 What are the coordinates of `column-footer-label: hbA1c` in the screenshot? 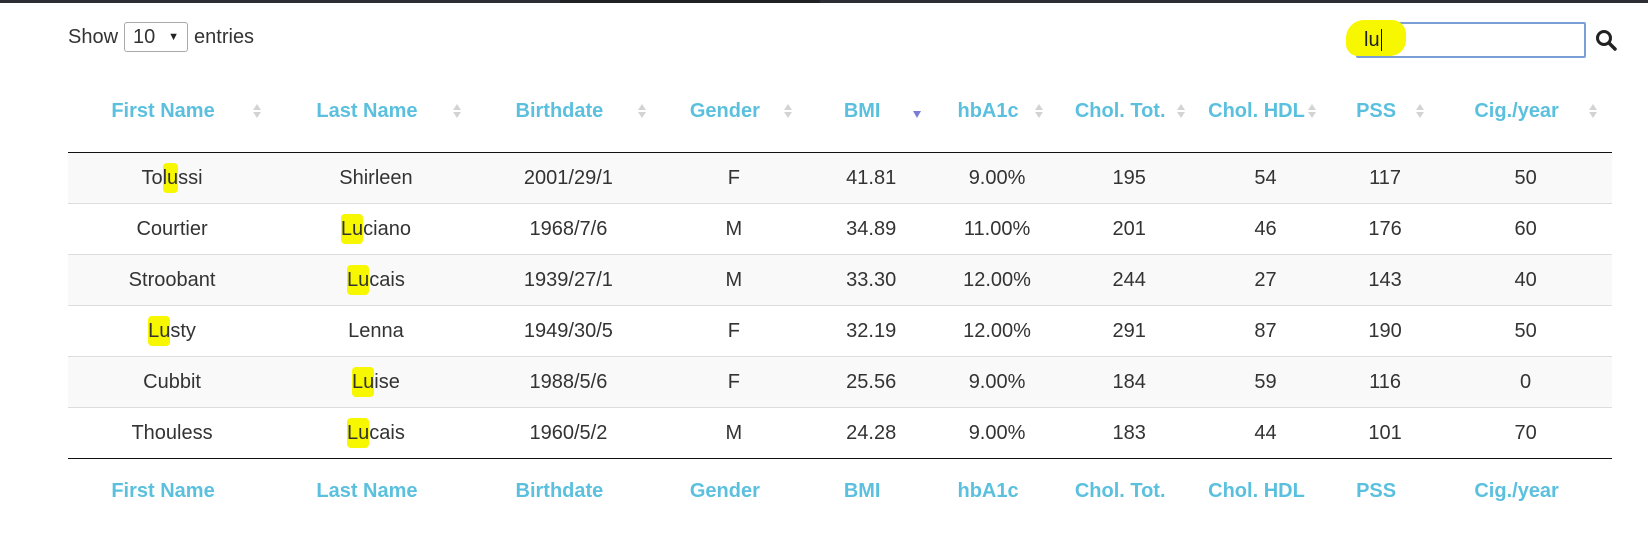 It's located at (987, 491).